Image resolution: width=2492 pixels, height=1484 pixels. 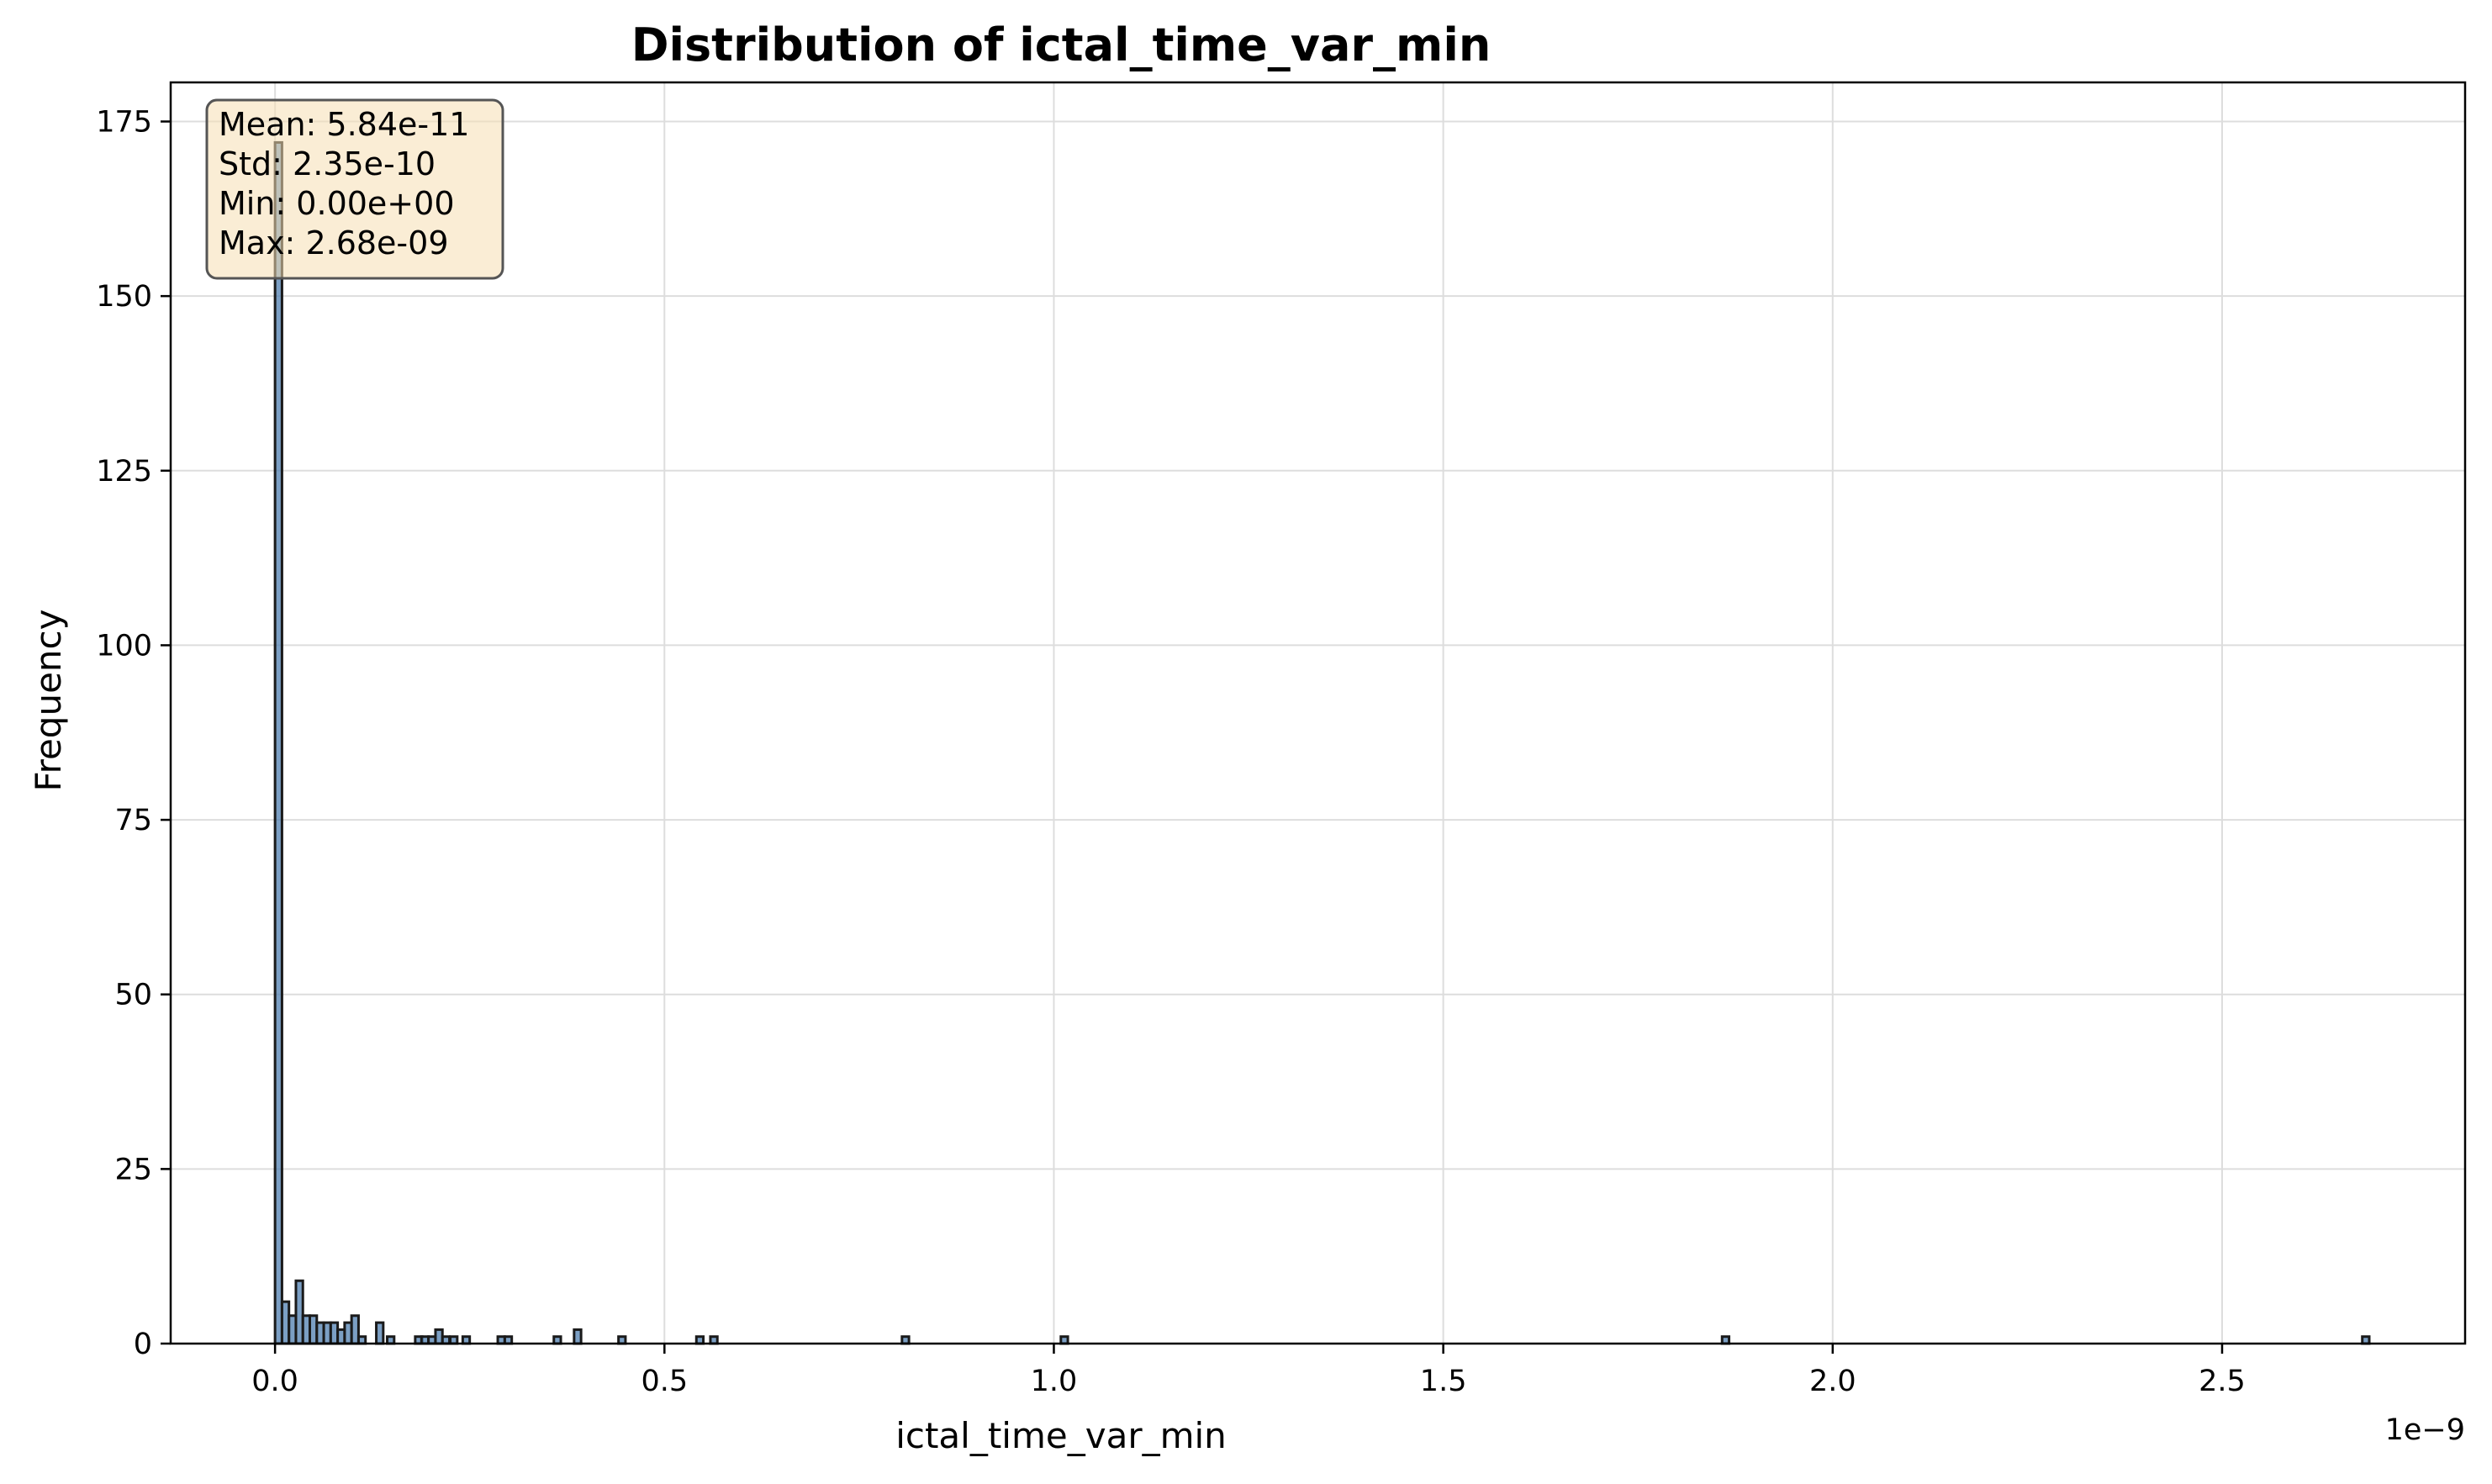 What do you see at coordinates (1443, 1381) in the screenshot?
I see `x-tick-label: 1.5` at bounding box center [1443, 1381].